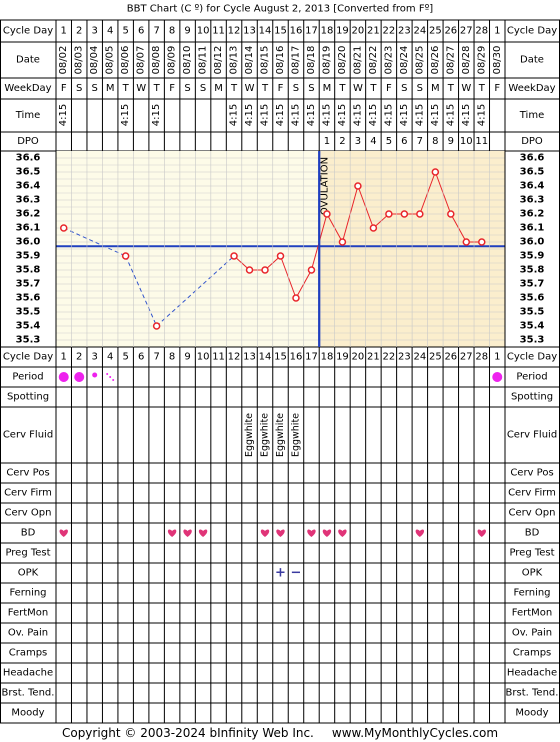 Image resolution: width=560 pixels, height=742 pixels. What do you see at coordinates (531, 713) in the screenshot?
I see `row-label-right-moody: Moody` at bounding box center [531, 713].